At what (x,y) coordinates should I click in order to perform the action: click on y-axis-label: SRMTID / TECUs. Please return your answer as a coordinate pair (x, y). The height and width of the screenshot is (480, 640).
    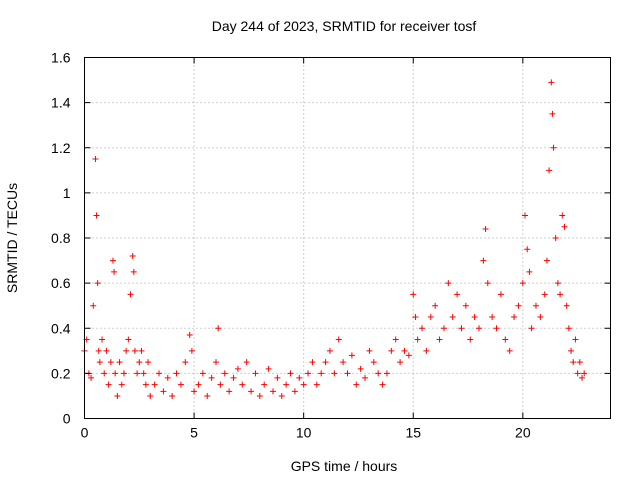
    Looking at the image, I should click on (12, 238).